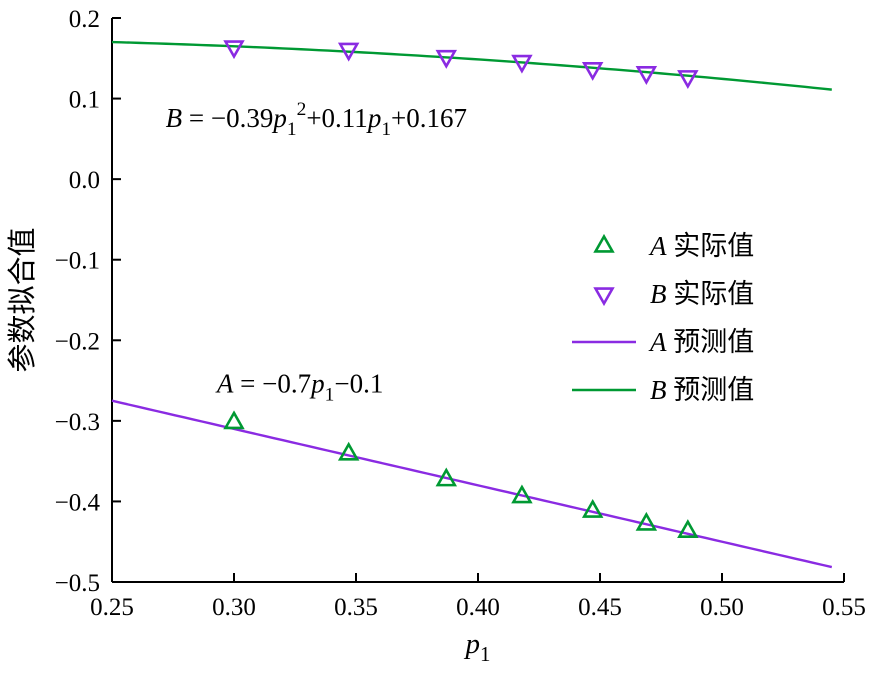  I want to click on y-tick-label: −0.4, so click(78, 502).